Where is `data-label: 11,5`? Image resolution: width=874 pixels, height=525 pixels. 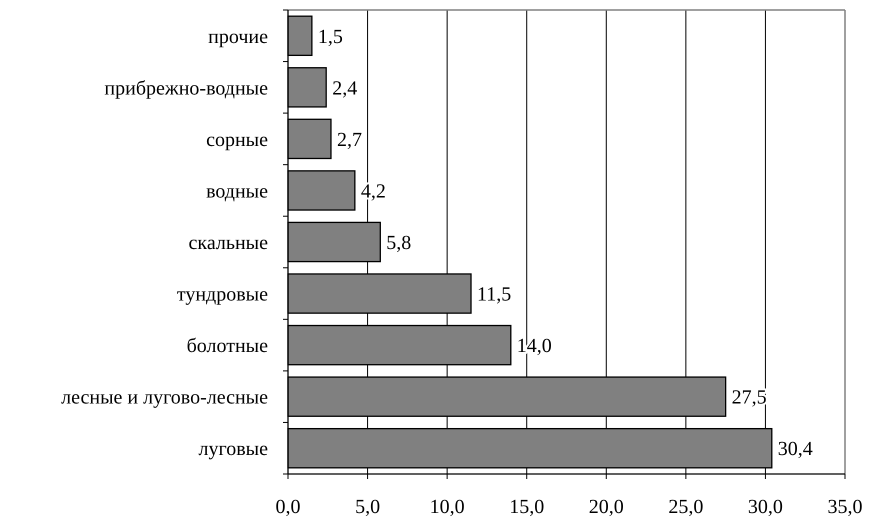
data-label: 11,5 is located at coordinates (494, 295).